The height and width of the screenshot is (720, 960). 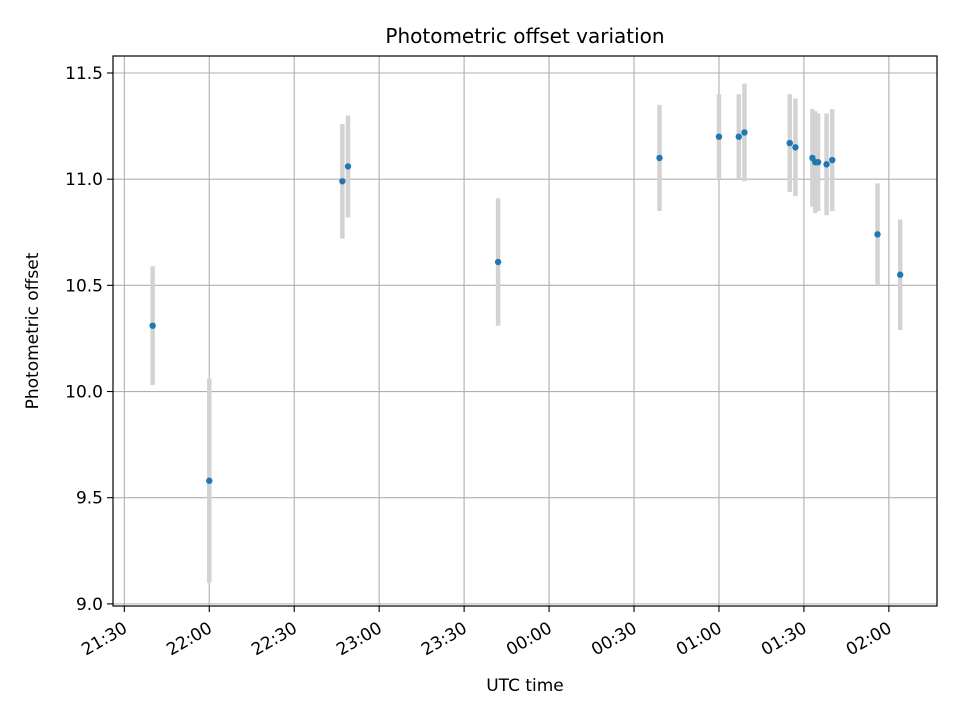 What do you see at coordinates (84, 180) in the screenshot?
I see `y-tick-label: 11.0` at bounding box center [84, 180].